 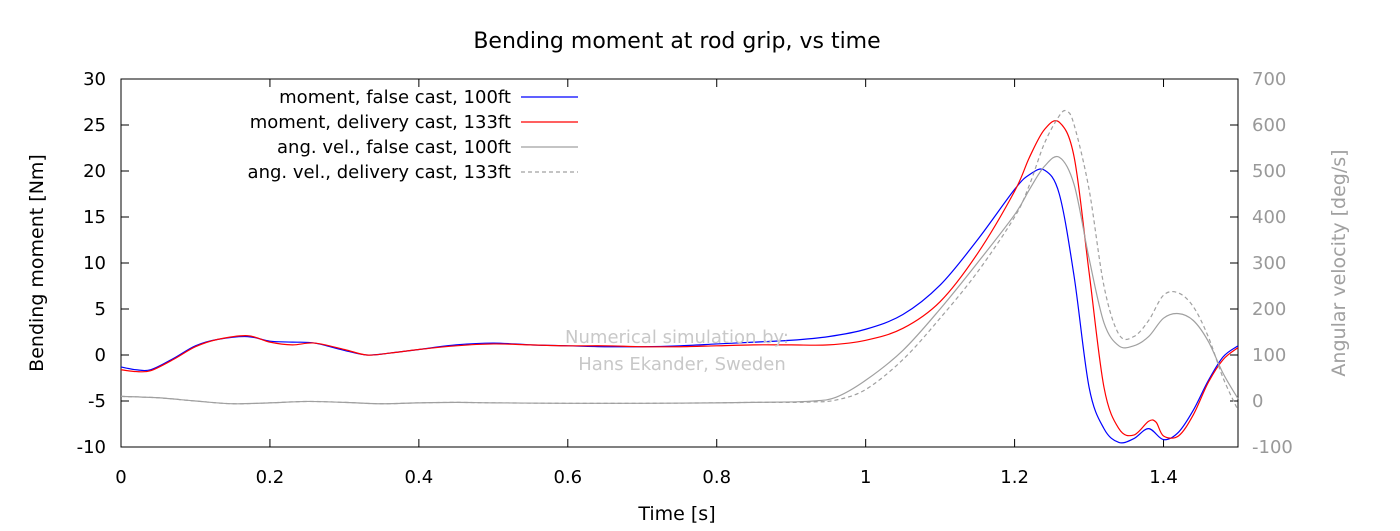 I want to click on y-tick-label: 30, so click(x=94, y=79).